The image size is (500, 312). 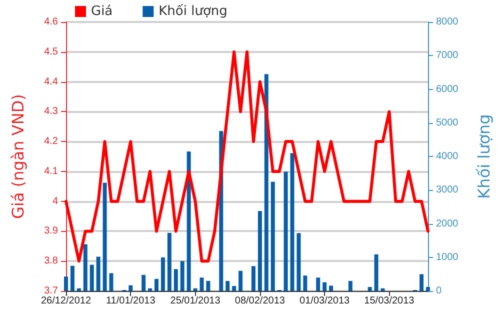 I want to click on y-tick-label: 4.3, so click(x=51, y=112).